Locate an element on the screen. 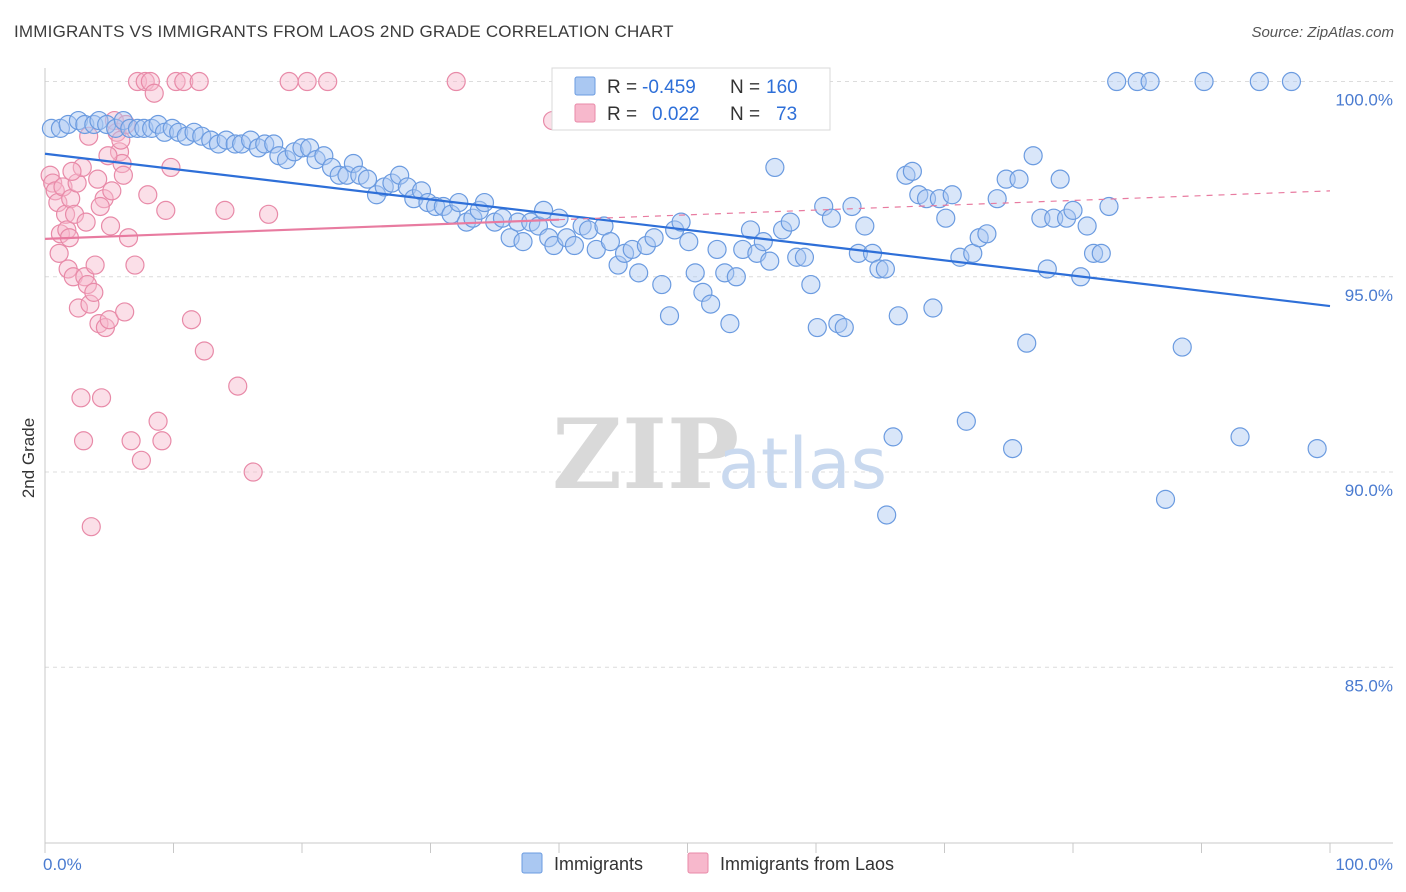 The height and width of the screenshot is (892, 1406). legend-box is located at coordinates (691, 99).